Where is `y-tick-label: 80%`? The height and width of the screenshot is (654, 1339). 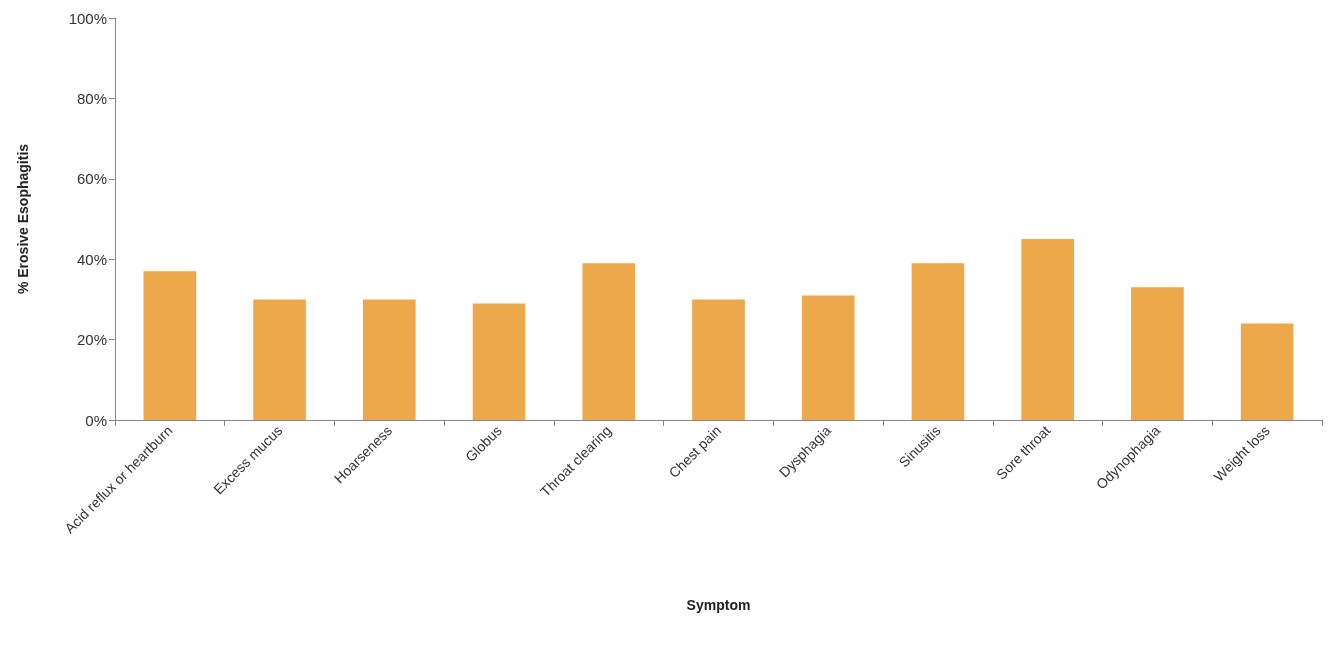 y-tick-label: 80% is located at coordinates (91, 98).